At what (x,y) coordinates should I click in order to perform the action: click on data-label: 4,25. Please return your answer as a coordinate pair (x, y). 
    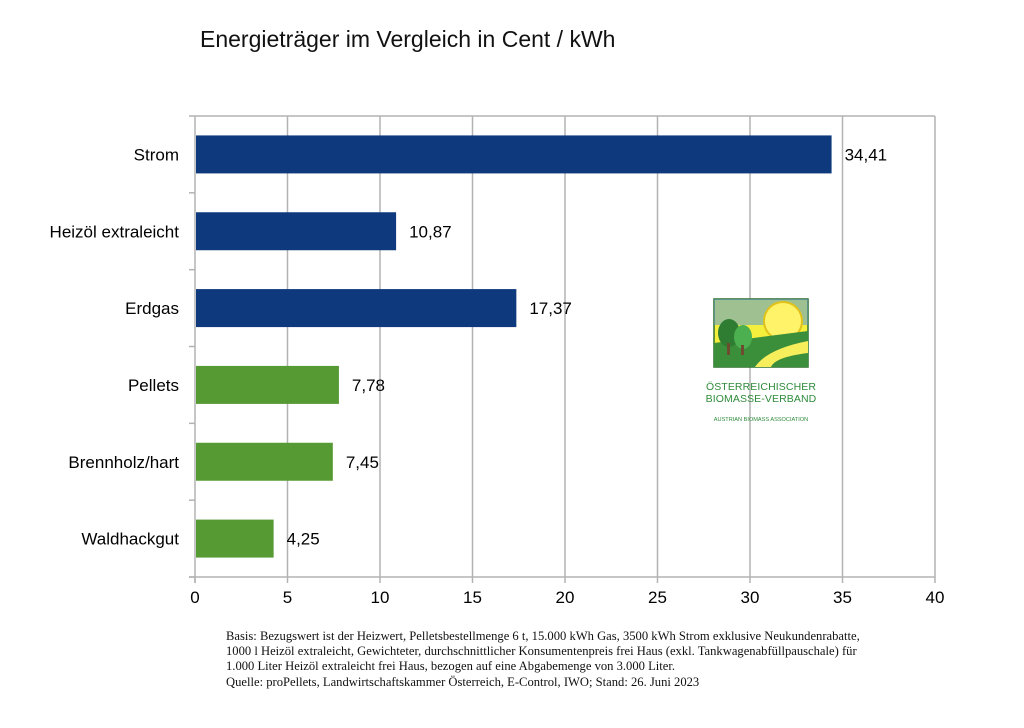
    Looking at the image, I should click on (303, 539).